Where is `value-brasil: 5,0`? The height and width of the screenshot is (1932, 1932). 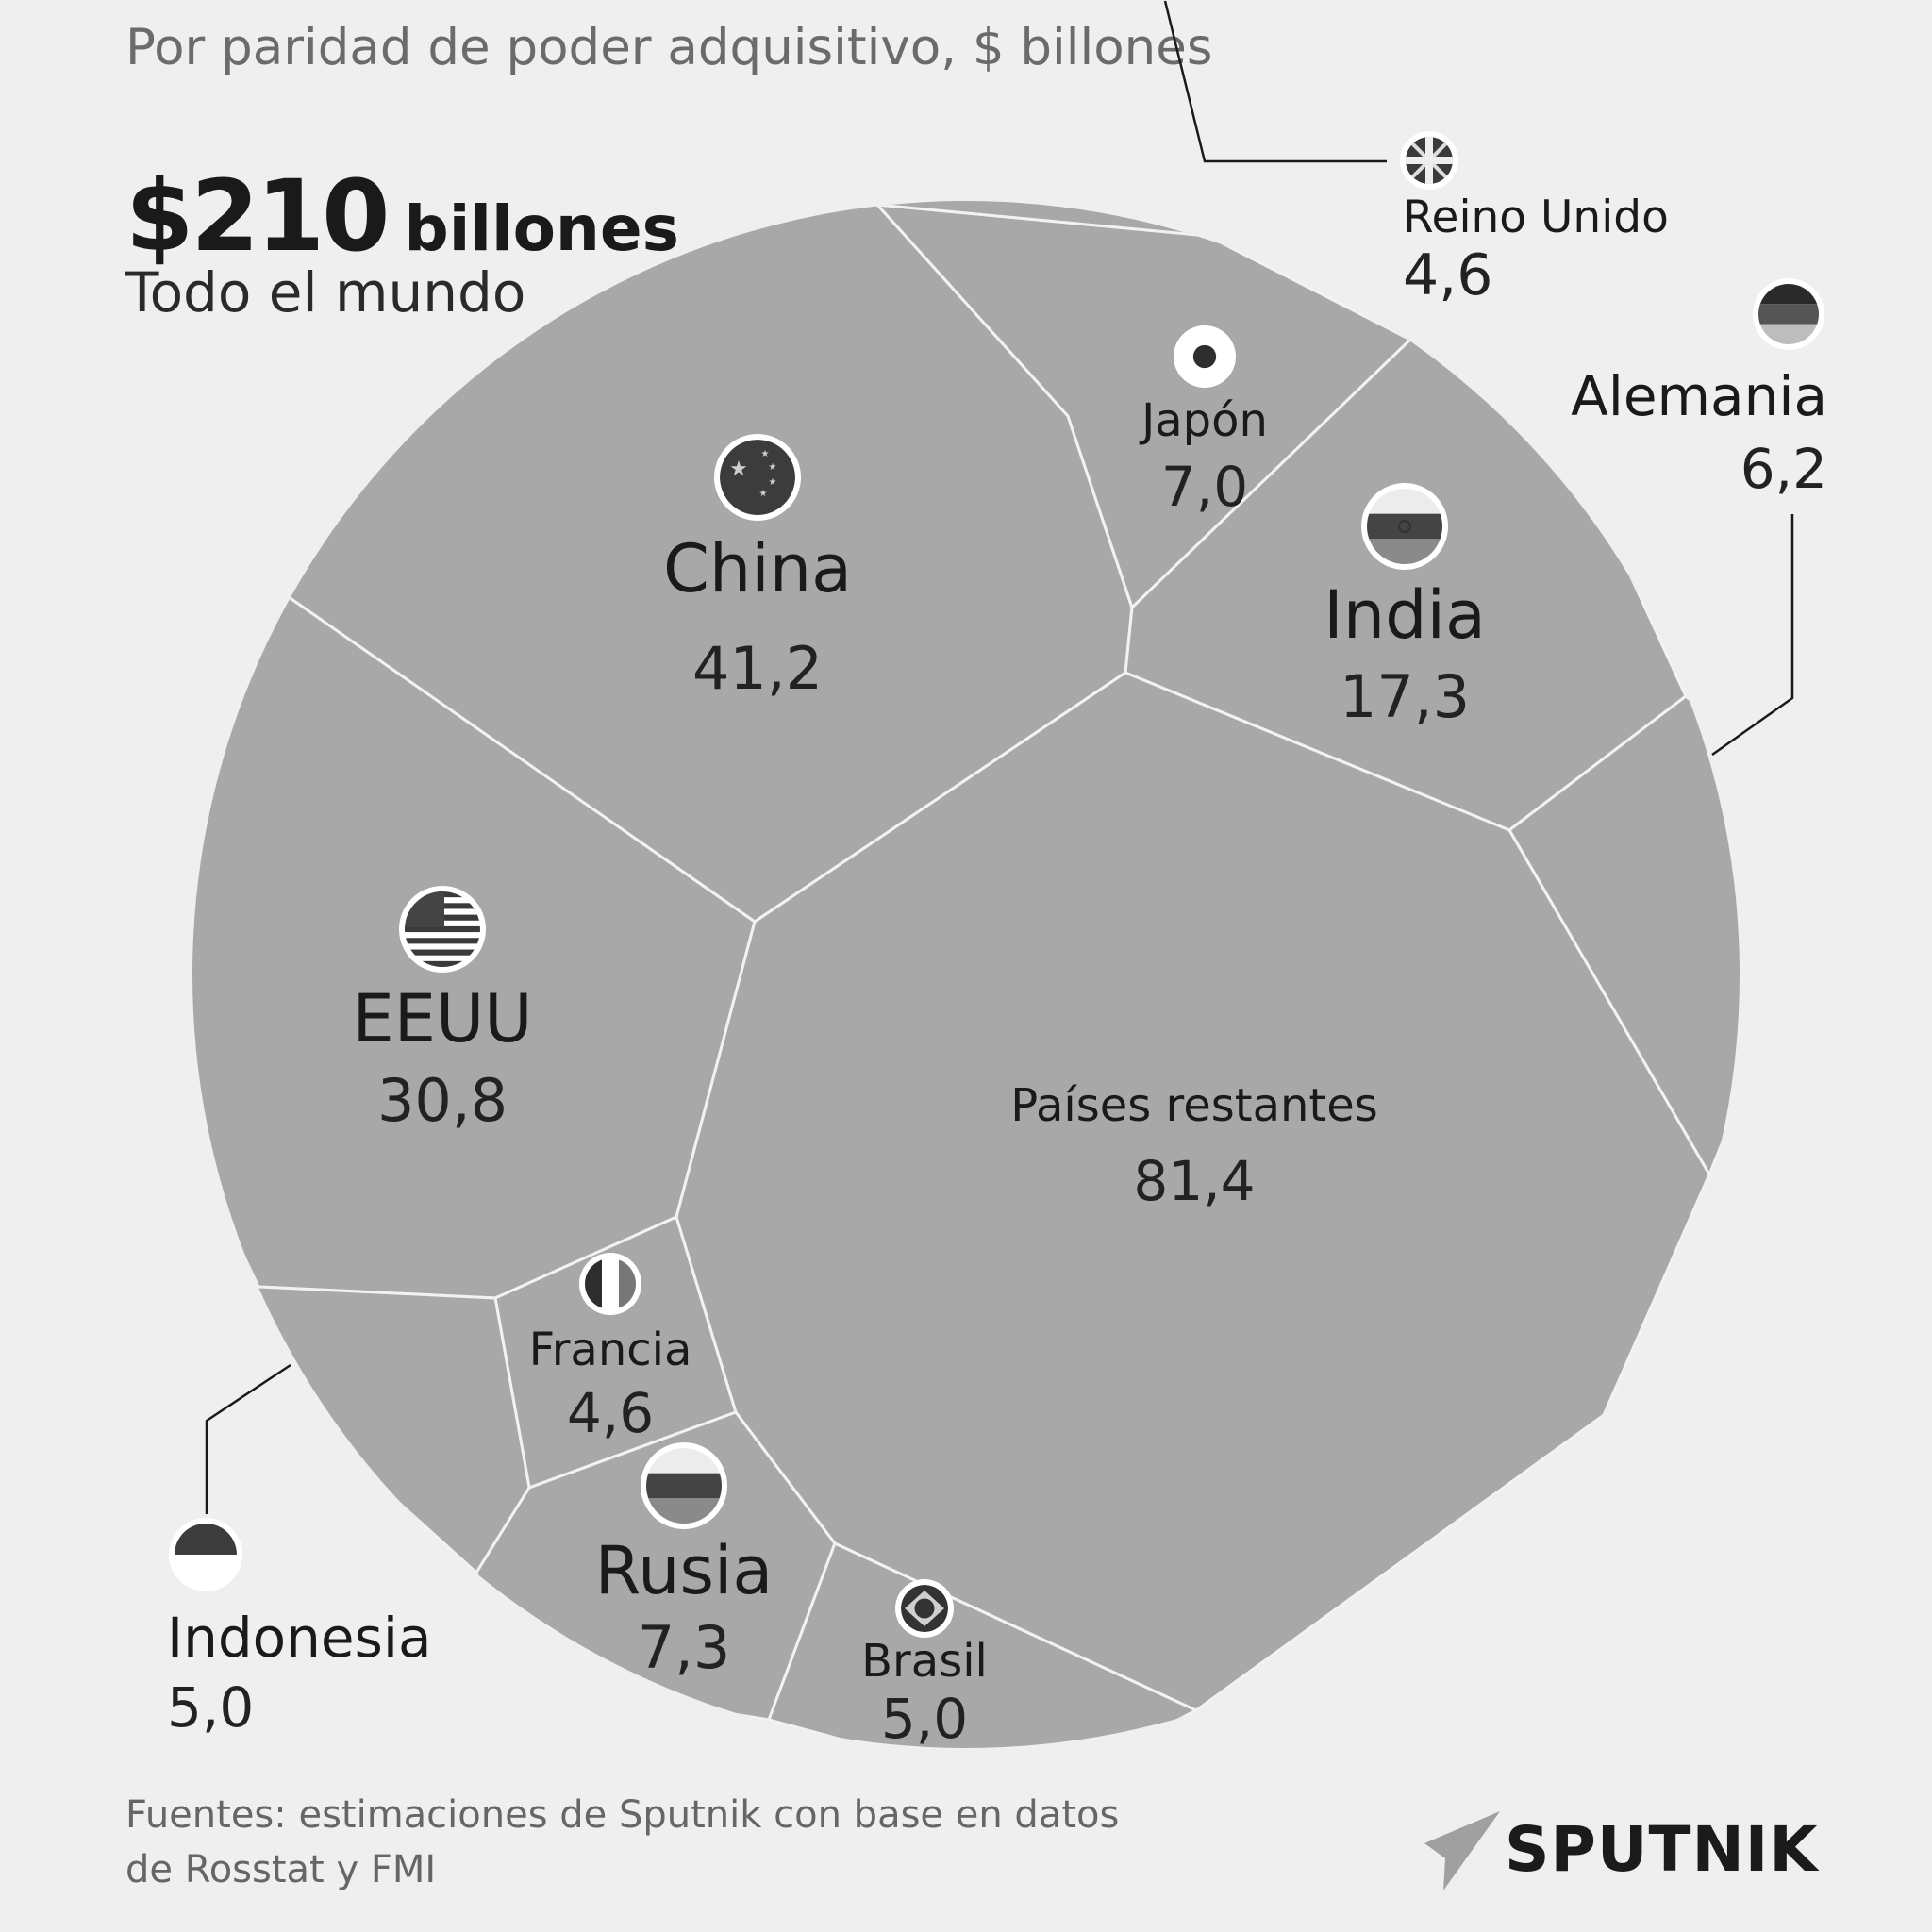 value-brasil: 5,0 is located at coordinates (925, 1719).